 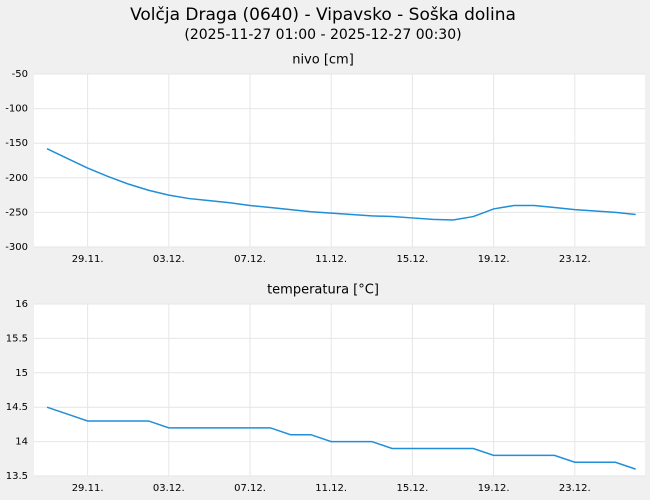 I want to click on y-tick-label: 15.5, so click(x=17, y=338).